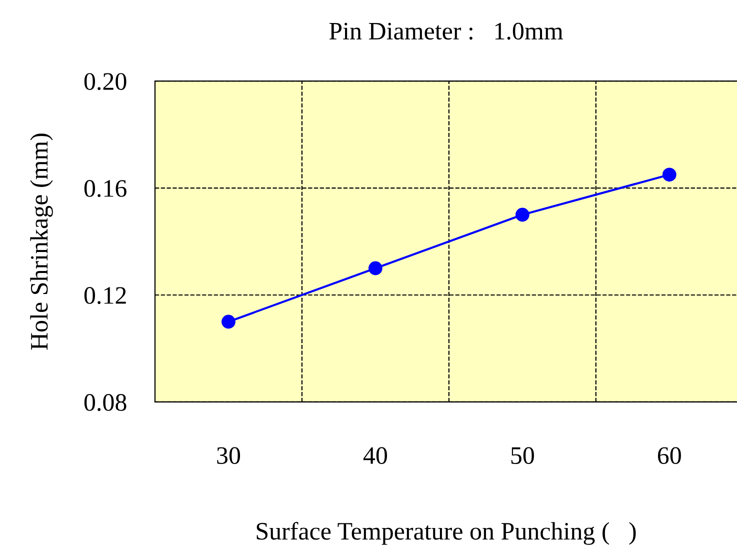 The width and height of the screenshot is (737, 558). I want to click on y-axis-title: Hole Shrinkage (mm), so click(41, 242).